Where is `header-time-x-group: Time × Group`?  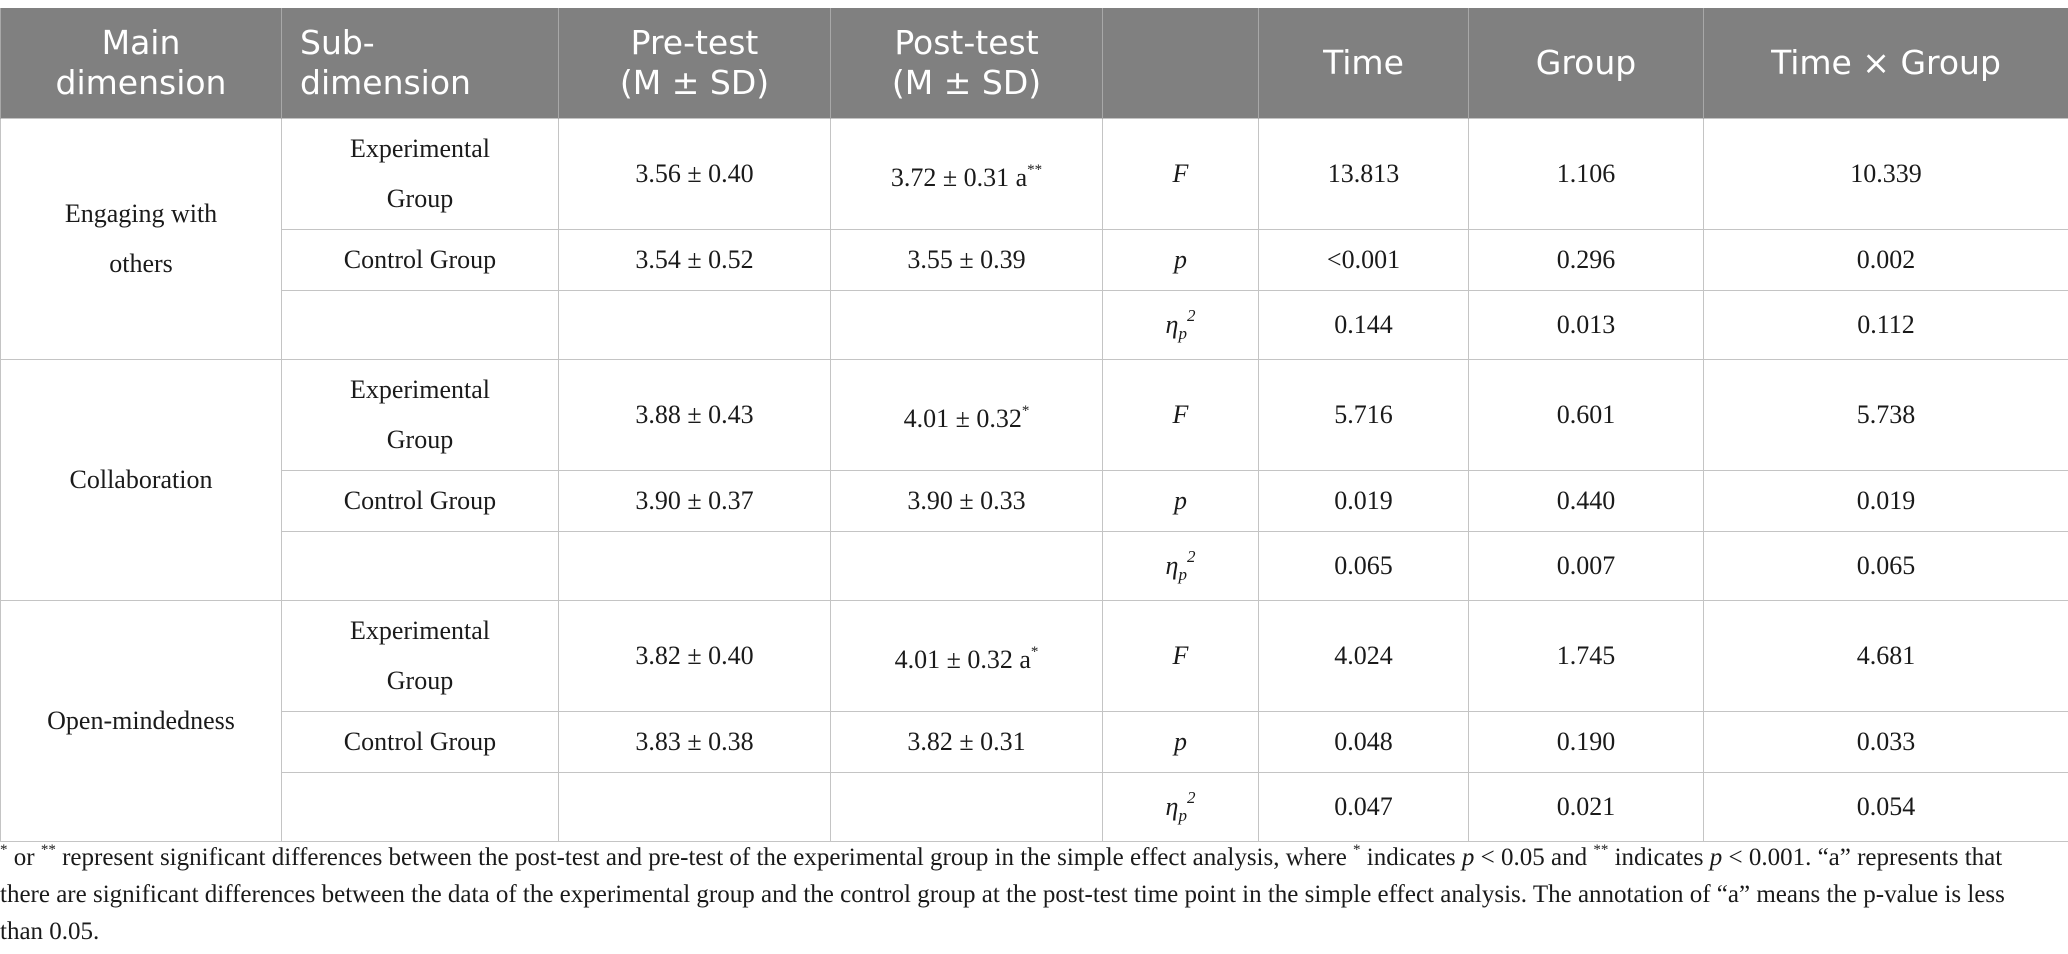 header-time-x-group: Time × Group is located at coordinates (1885, 63).